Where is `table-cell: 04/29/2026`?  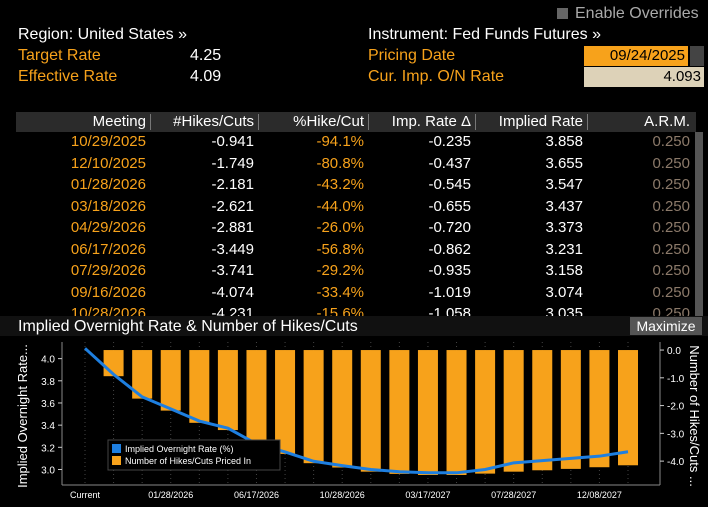
table-cell: 04/29/2026 is located at coordinates (108, 227).